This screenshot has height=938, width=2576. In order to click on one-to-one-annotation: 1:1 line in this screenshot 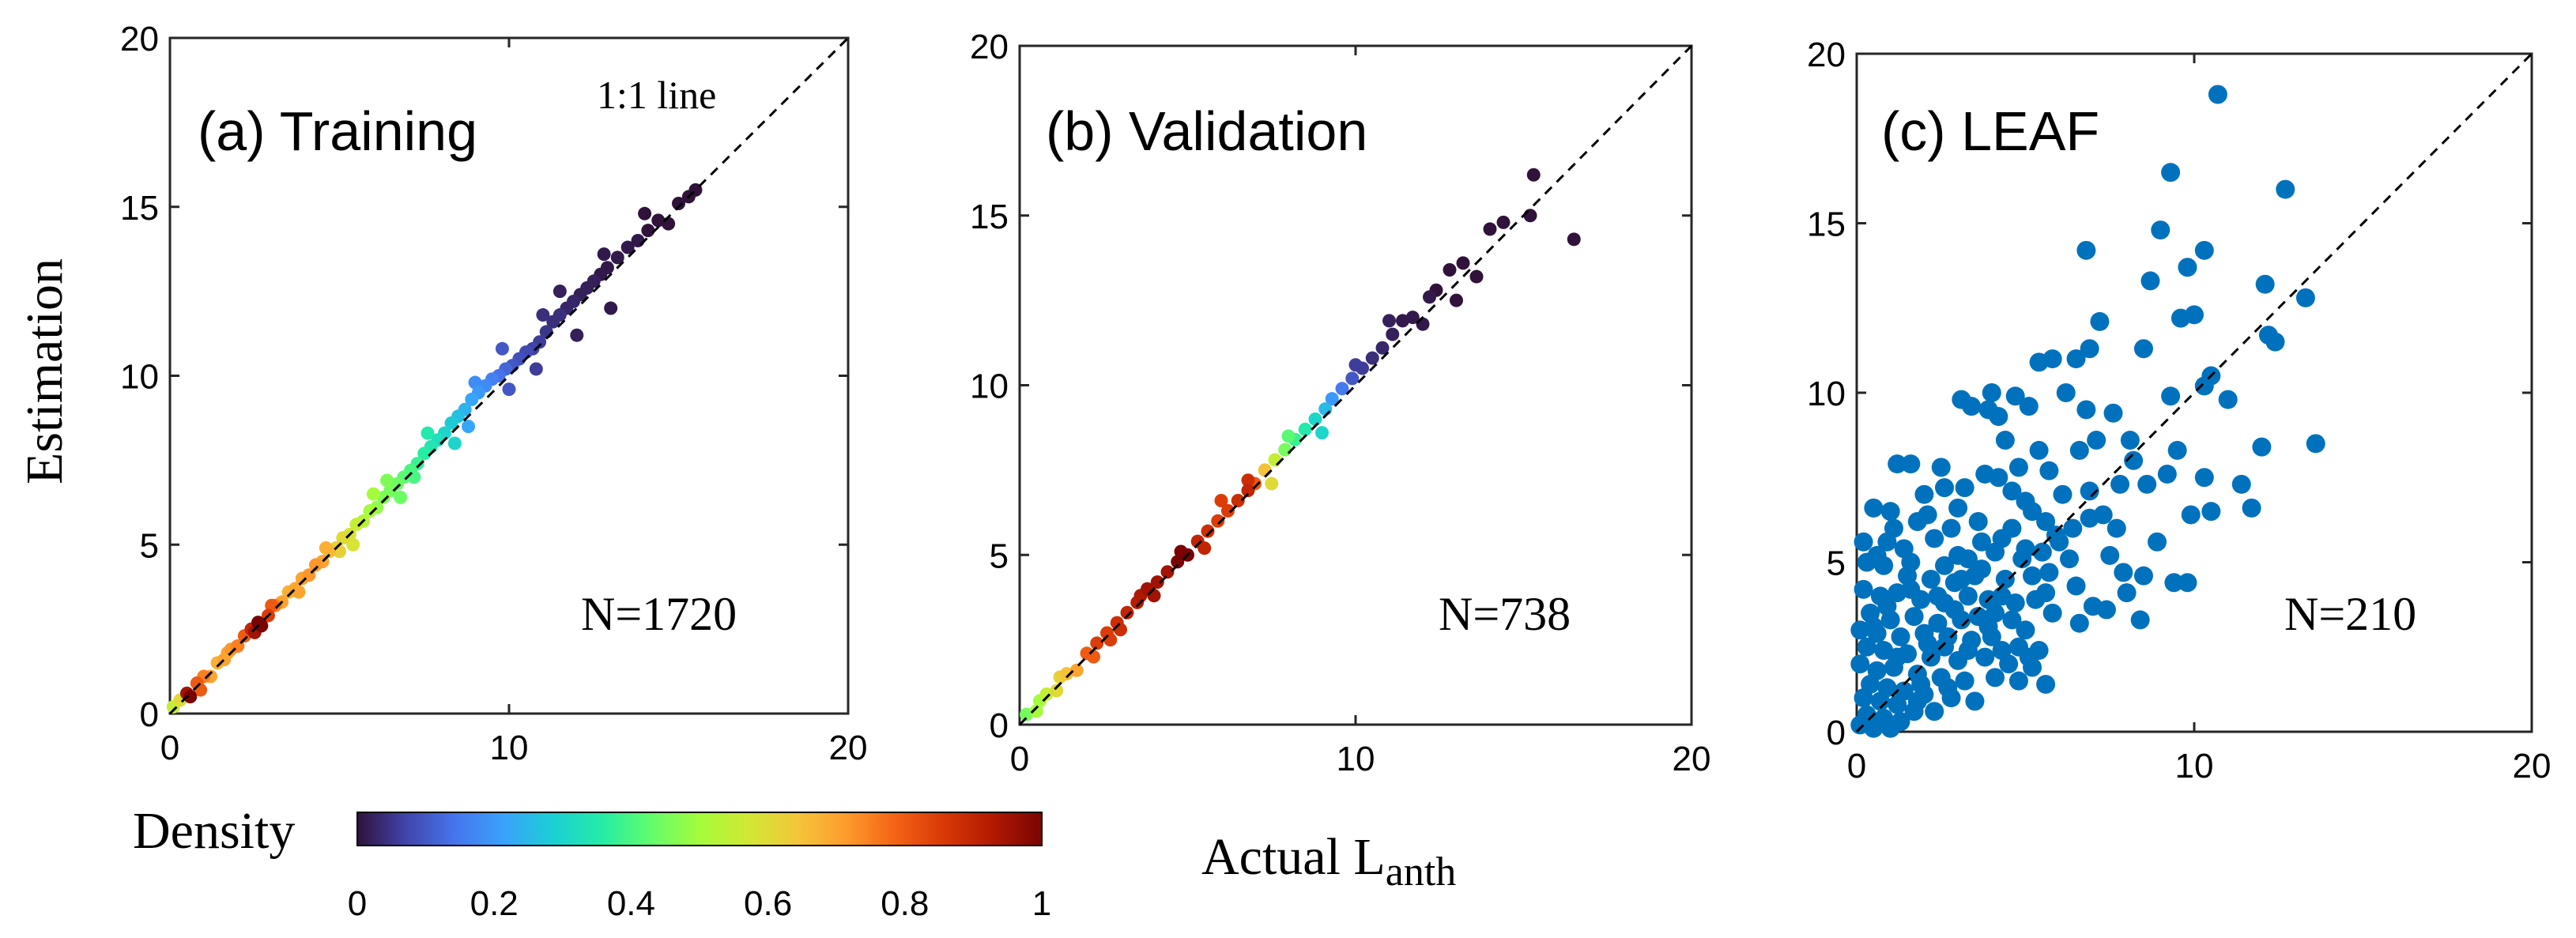, I will do `click(656, 95)`.